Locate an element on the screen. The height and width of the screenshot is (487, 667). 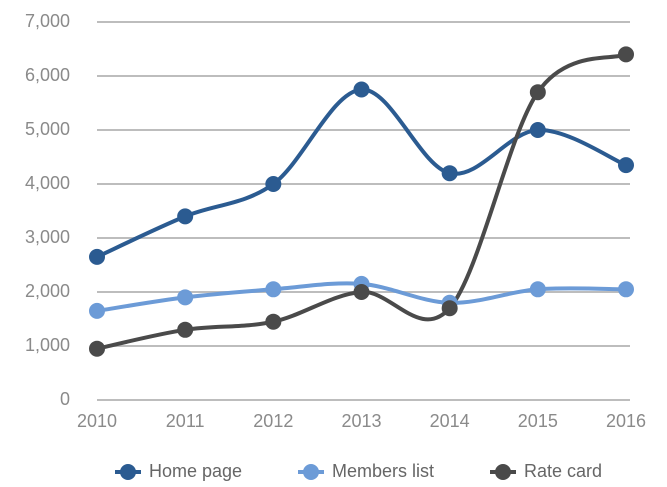
y-tick-label: 1,000 is located at coordinates (47, 345).